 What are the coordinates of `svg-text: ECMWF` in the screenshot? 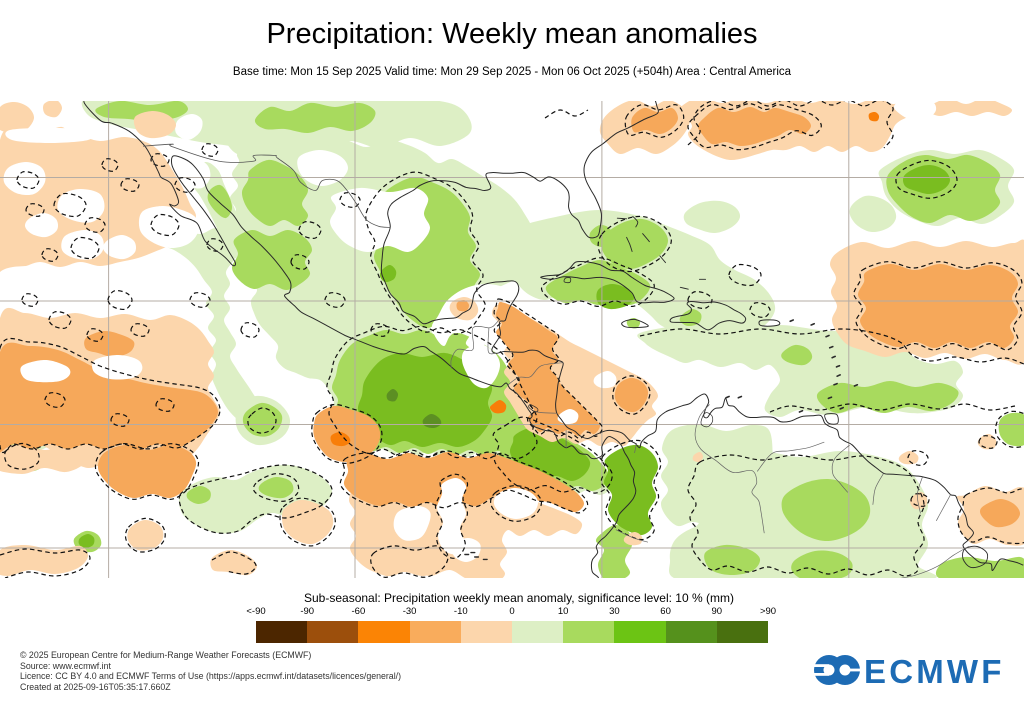 It's located at (934, 671).